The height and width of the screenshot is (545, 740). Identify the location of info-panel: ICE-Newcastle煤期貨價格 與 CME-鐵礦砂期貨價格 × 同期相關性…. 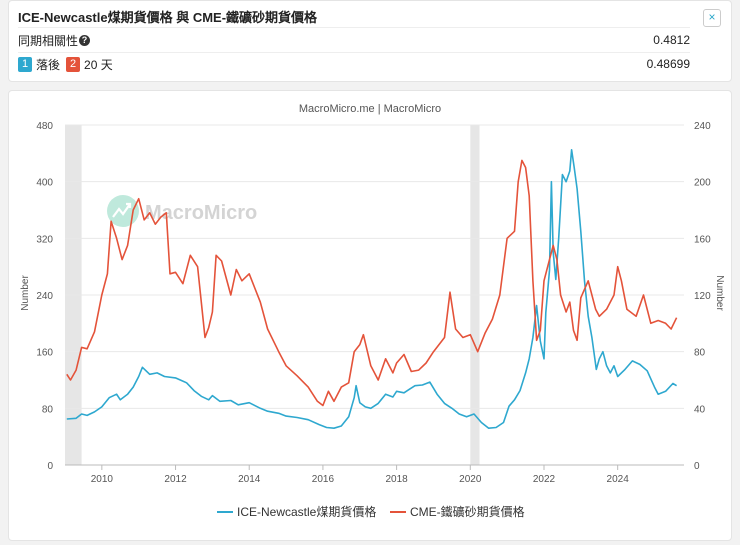
(370, 41).